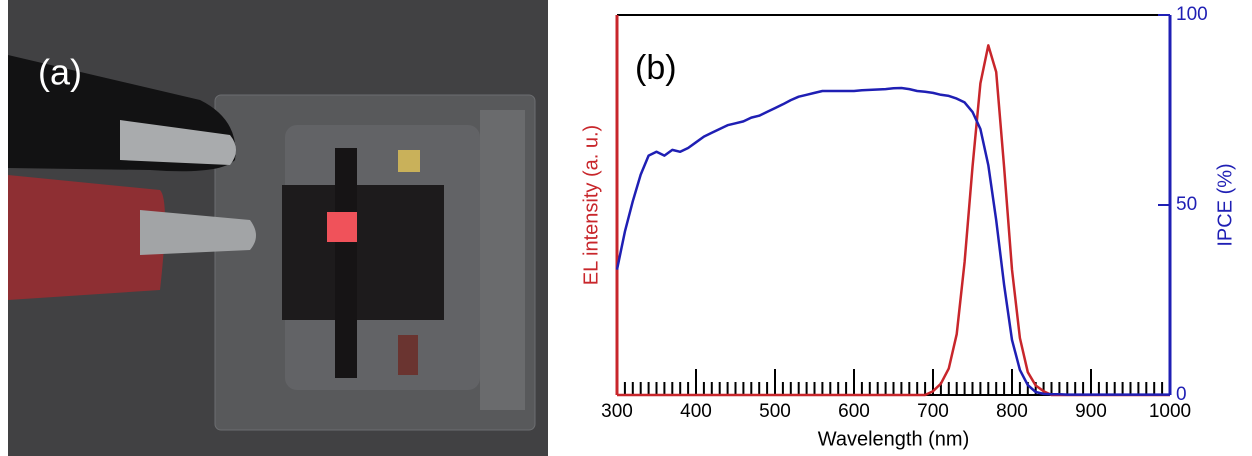 The image size is (1252, 456). I want to click on x-tick-label: 900, so click(1091, 411).